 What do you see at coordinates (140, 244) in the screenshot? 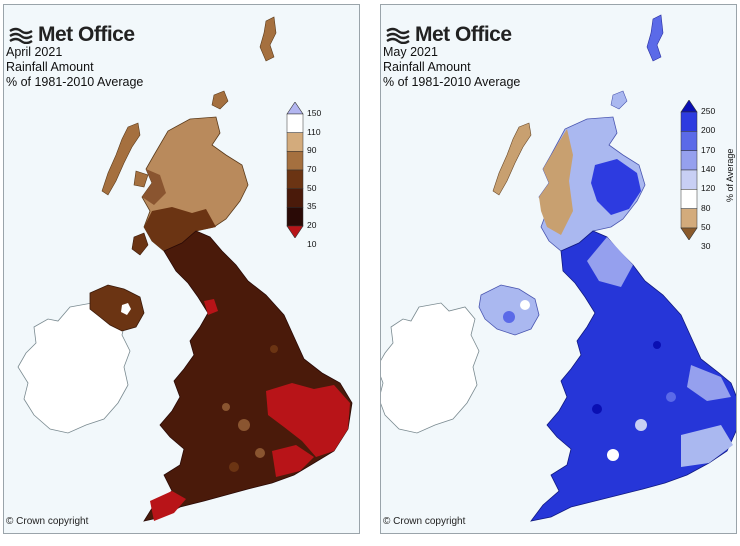
I see `islay-arran` at bounding box center [140, 244].